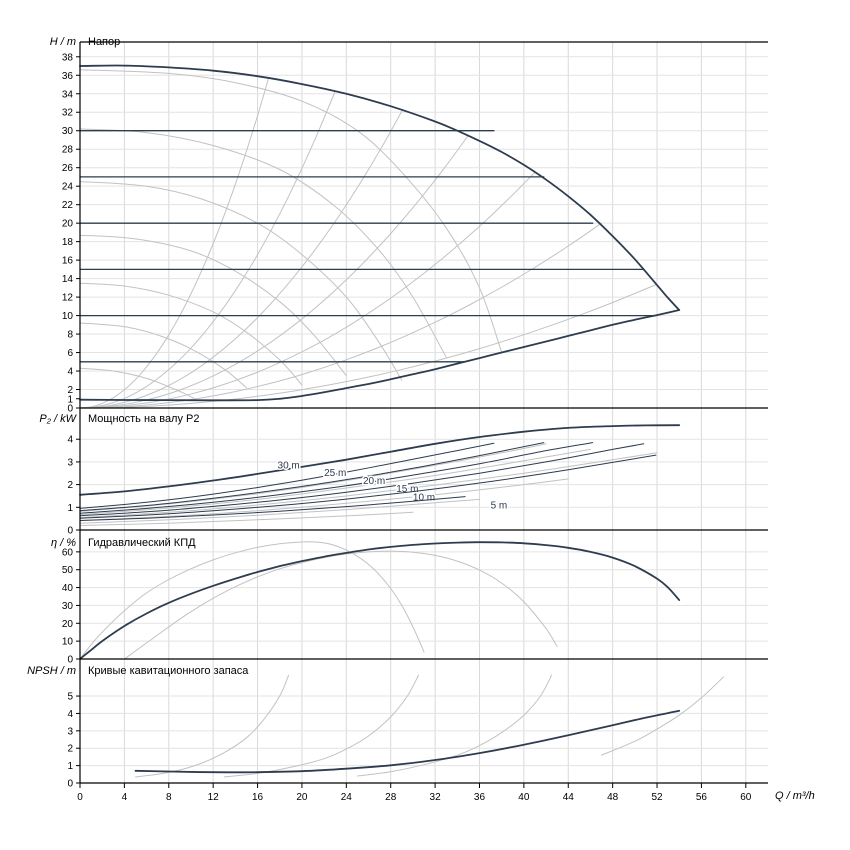 The image size is (850, 850). I want to click on y-tick-label: 6, so click(70, 353).